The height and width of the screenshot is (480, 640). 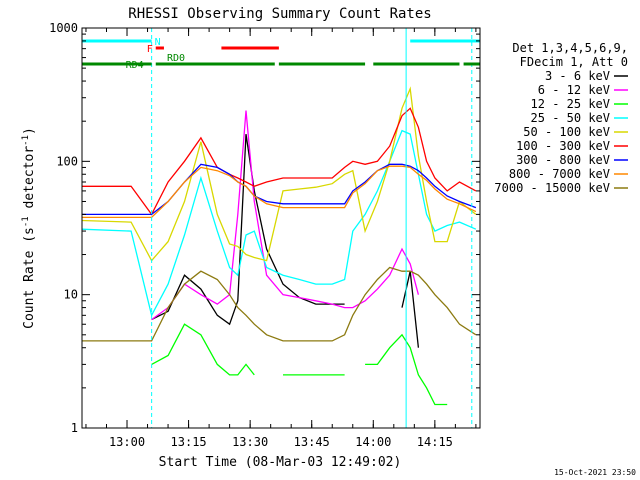 I want to click on x-tick-label: 13:45, so click(x=312, y=442).